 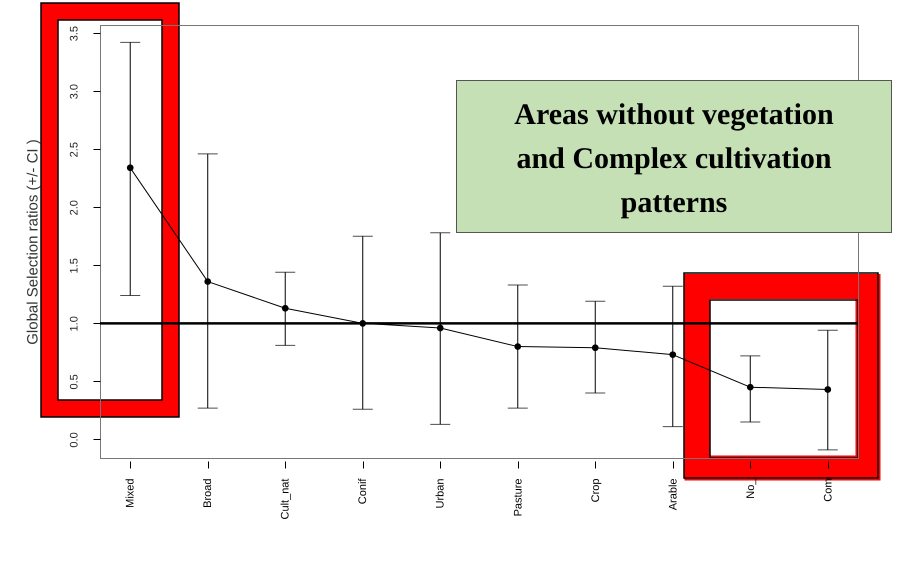 I want to click on y-tick-label: 3.5, so click(x=74, y=34).